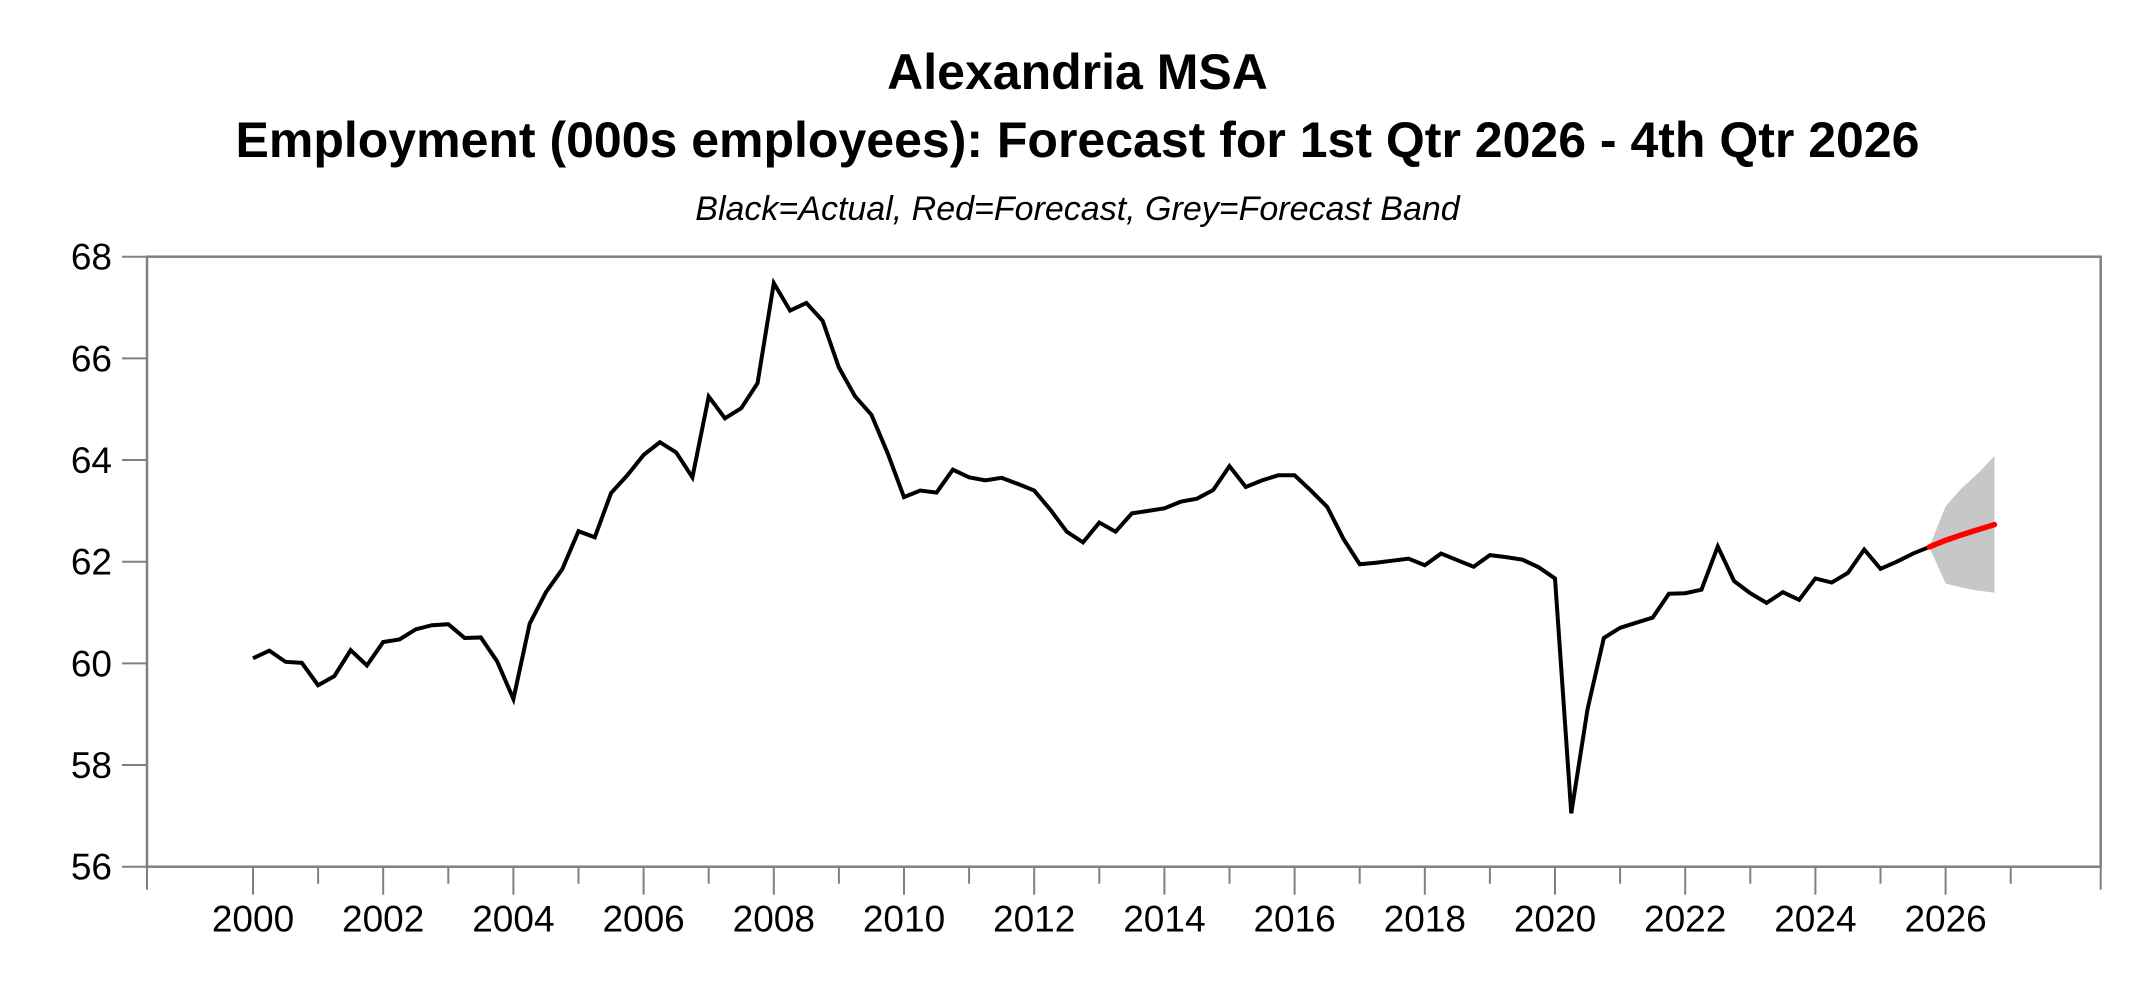 The height and width of the screenshot is (981, 2155). What do you see at coordinates (904, 919) in the screenshot?
I see `x-tick-label: 2010` at bounding box center [904, 919].